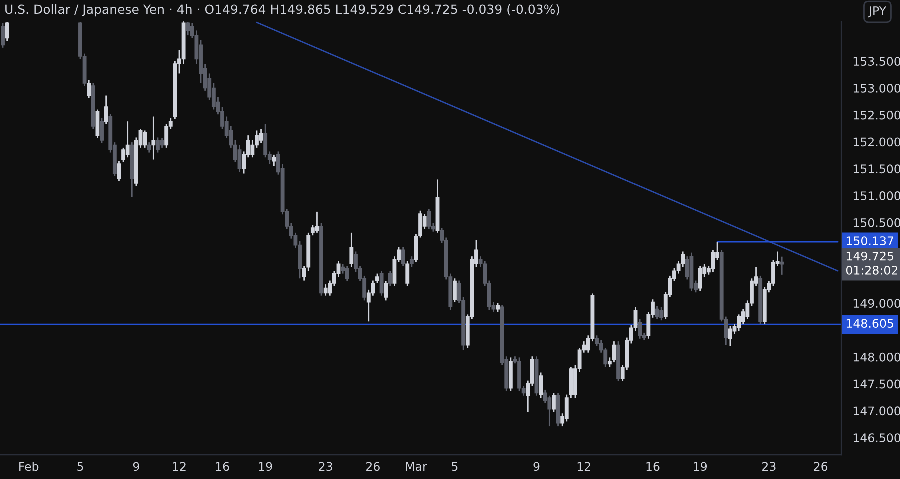 The height and width of the screenshot is (479, 900). Describe the element at coordinates (870, 323) in the screenshot. I see `ref-line-label: 148.605` at that location.